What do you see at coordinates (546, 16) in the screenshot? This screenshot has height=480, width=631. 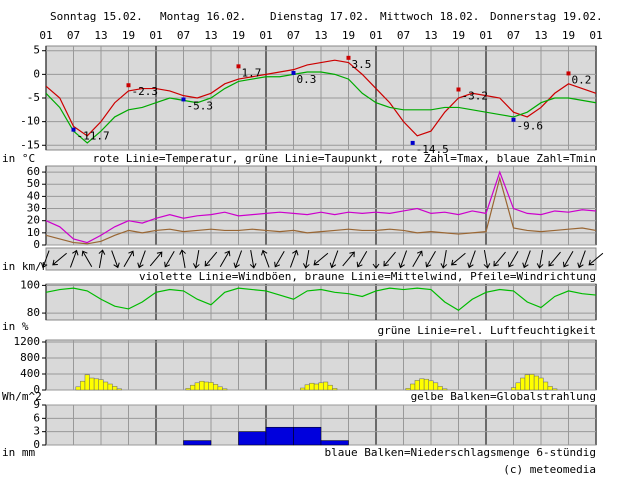 I see `day-label: Donnerstag 19.02.` at bounding box center [546, 16].